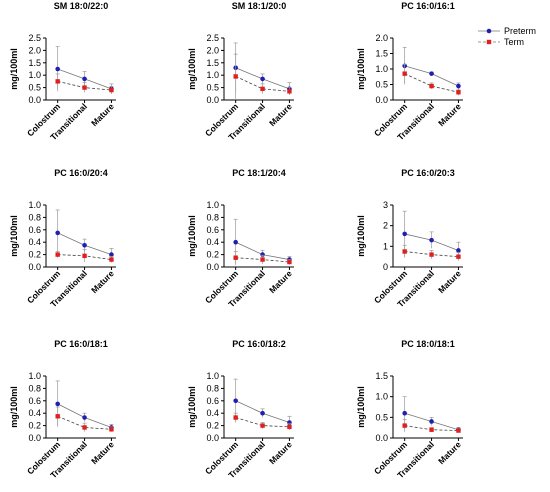 This screenshot has height=492, width=550. I want to click on chart-title: PC 18:0/18:1, so click(428, 344).